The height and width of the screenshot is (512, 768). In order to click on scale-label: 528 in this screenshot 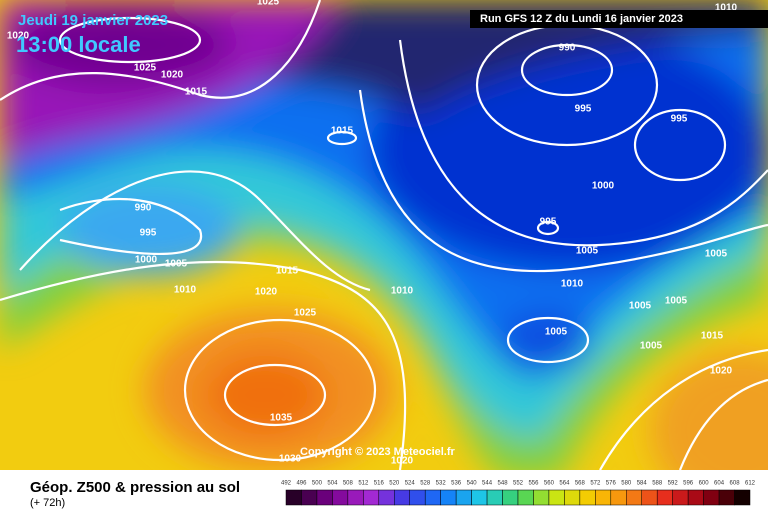, I will do `click(425, 484)`.